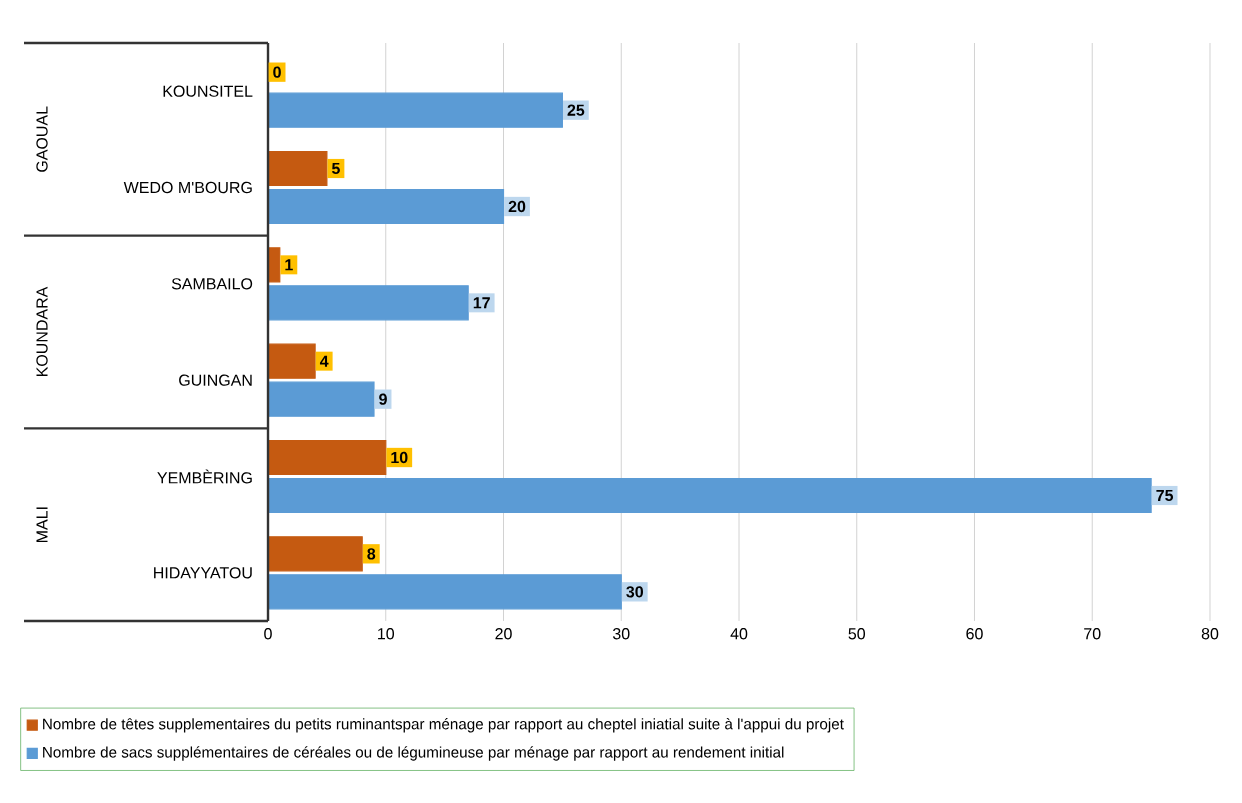  I want to click on y-tick-label: SAMBAILO, so click(212, 284).